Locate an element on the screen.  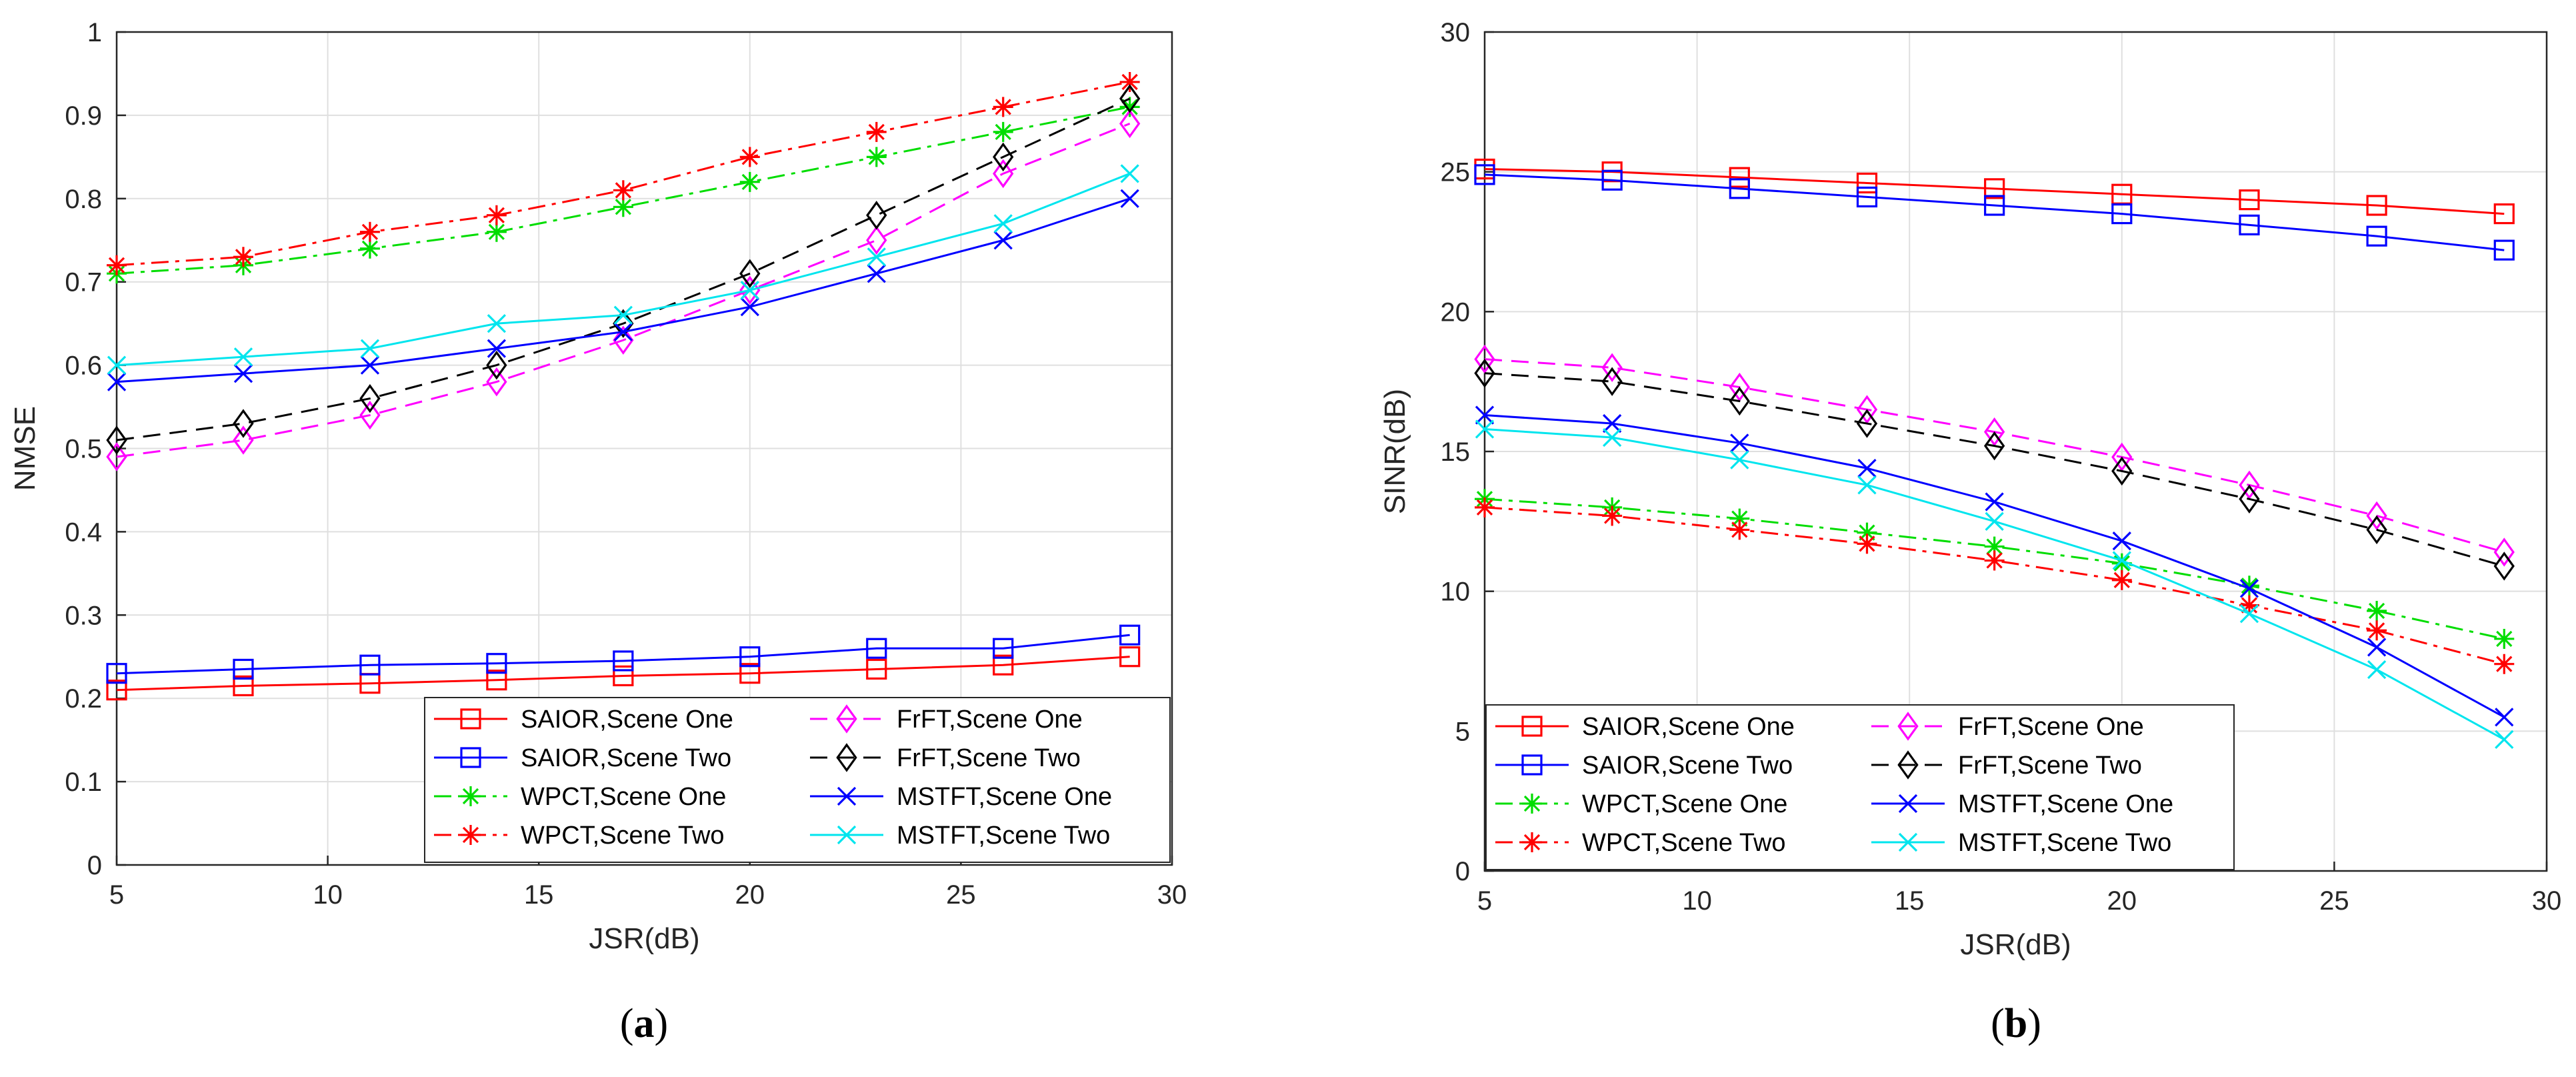
series-mstft-scene-one is located at coordinates (623, 290).